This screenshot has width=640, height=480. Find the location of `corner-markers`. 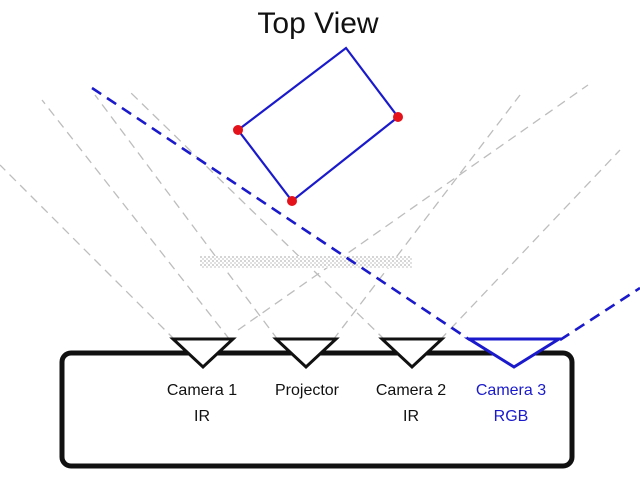

corner-markers is located at coordinates (318, 159).